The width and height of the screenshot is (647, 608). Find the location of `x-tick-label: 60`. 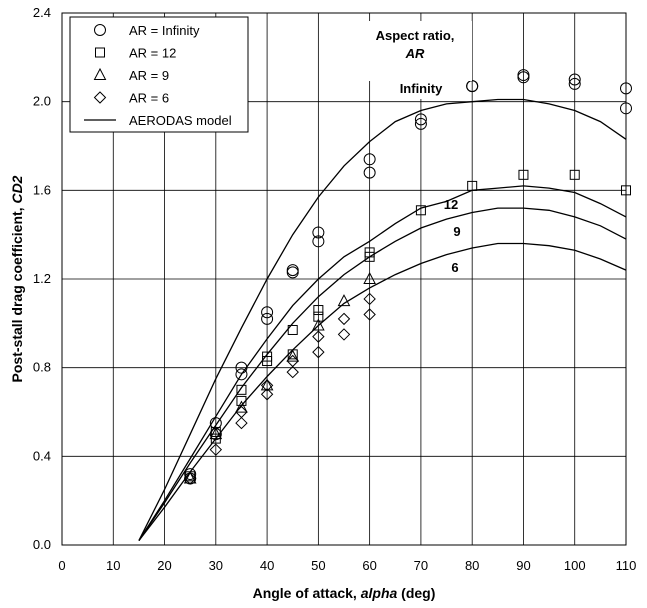

x-tick-label: 60 is located at coordinates (369, 565).